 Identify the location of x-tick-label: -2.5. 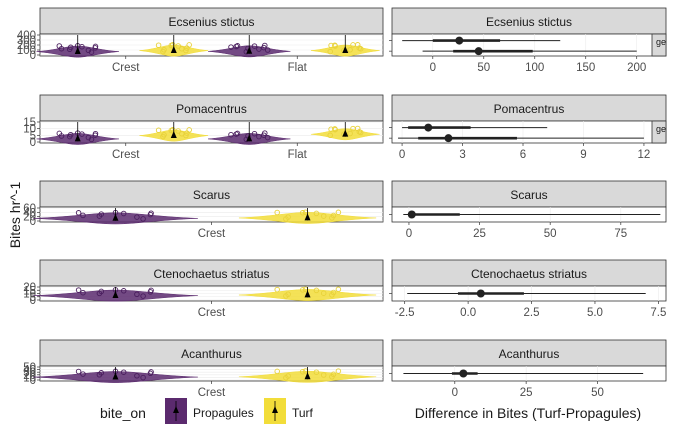
(405, 313).